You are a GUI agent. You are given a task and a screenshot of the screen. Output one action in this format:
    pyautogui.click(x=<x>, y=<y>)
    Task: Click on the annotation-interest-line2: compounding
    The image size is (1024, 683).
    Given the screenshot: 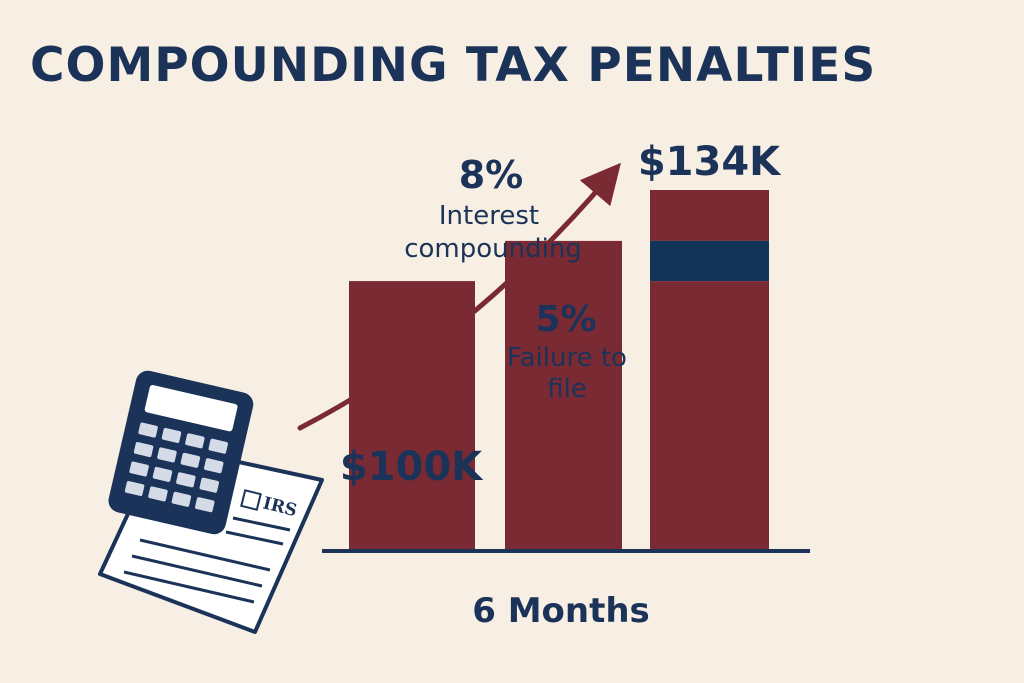 What is the action you would take?
    pyautogui.click(x=493, y=249)
    